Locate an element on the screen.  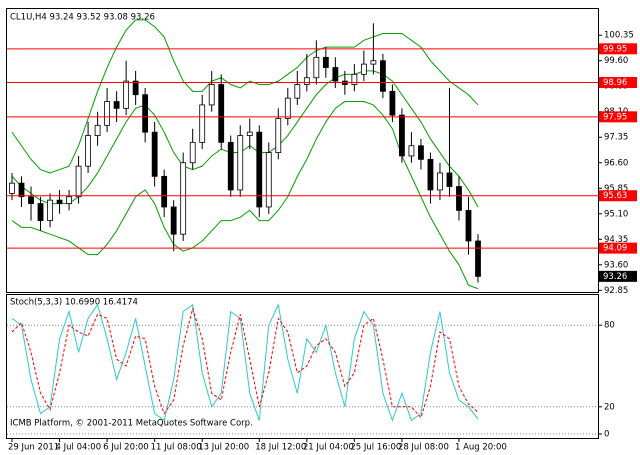
x-tick-label: 18 Jul 12:00 is located at coordinates (280, 448).